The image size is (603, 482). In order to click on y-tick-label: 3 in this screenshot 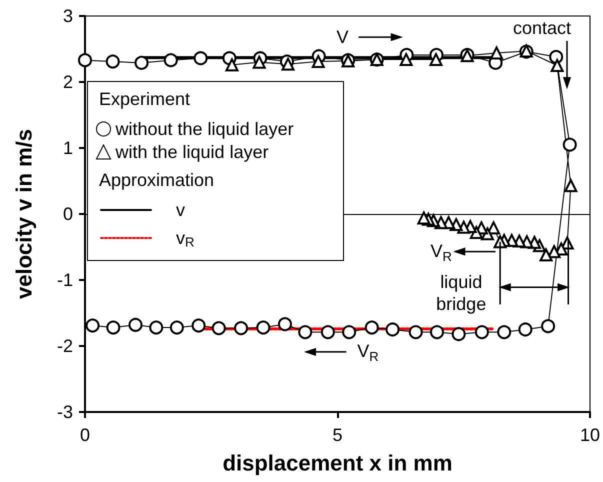, I will do `click(67, 16)`.